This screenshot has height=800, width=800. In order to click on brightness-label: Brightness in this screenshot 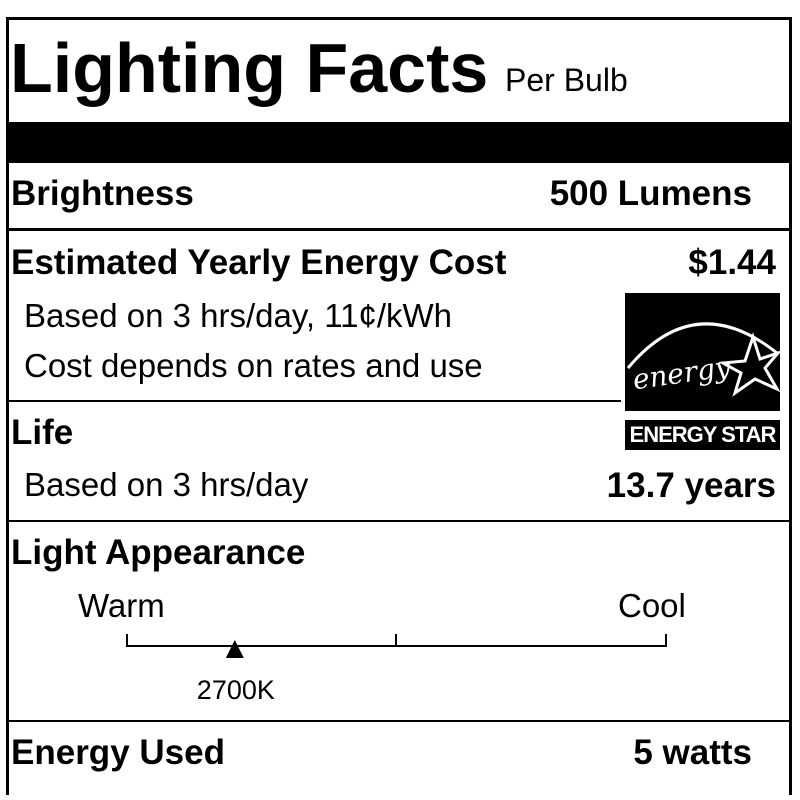, I will do `click(102, 193)`.